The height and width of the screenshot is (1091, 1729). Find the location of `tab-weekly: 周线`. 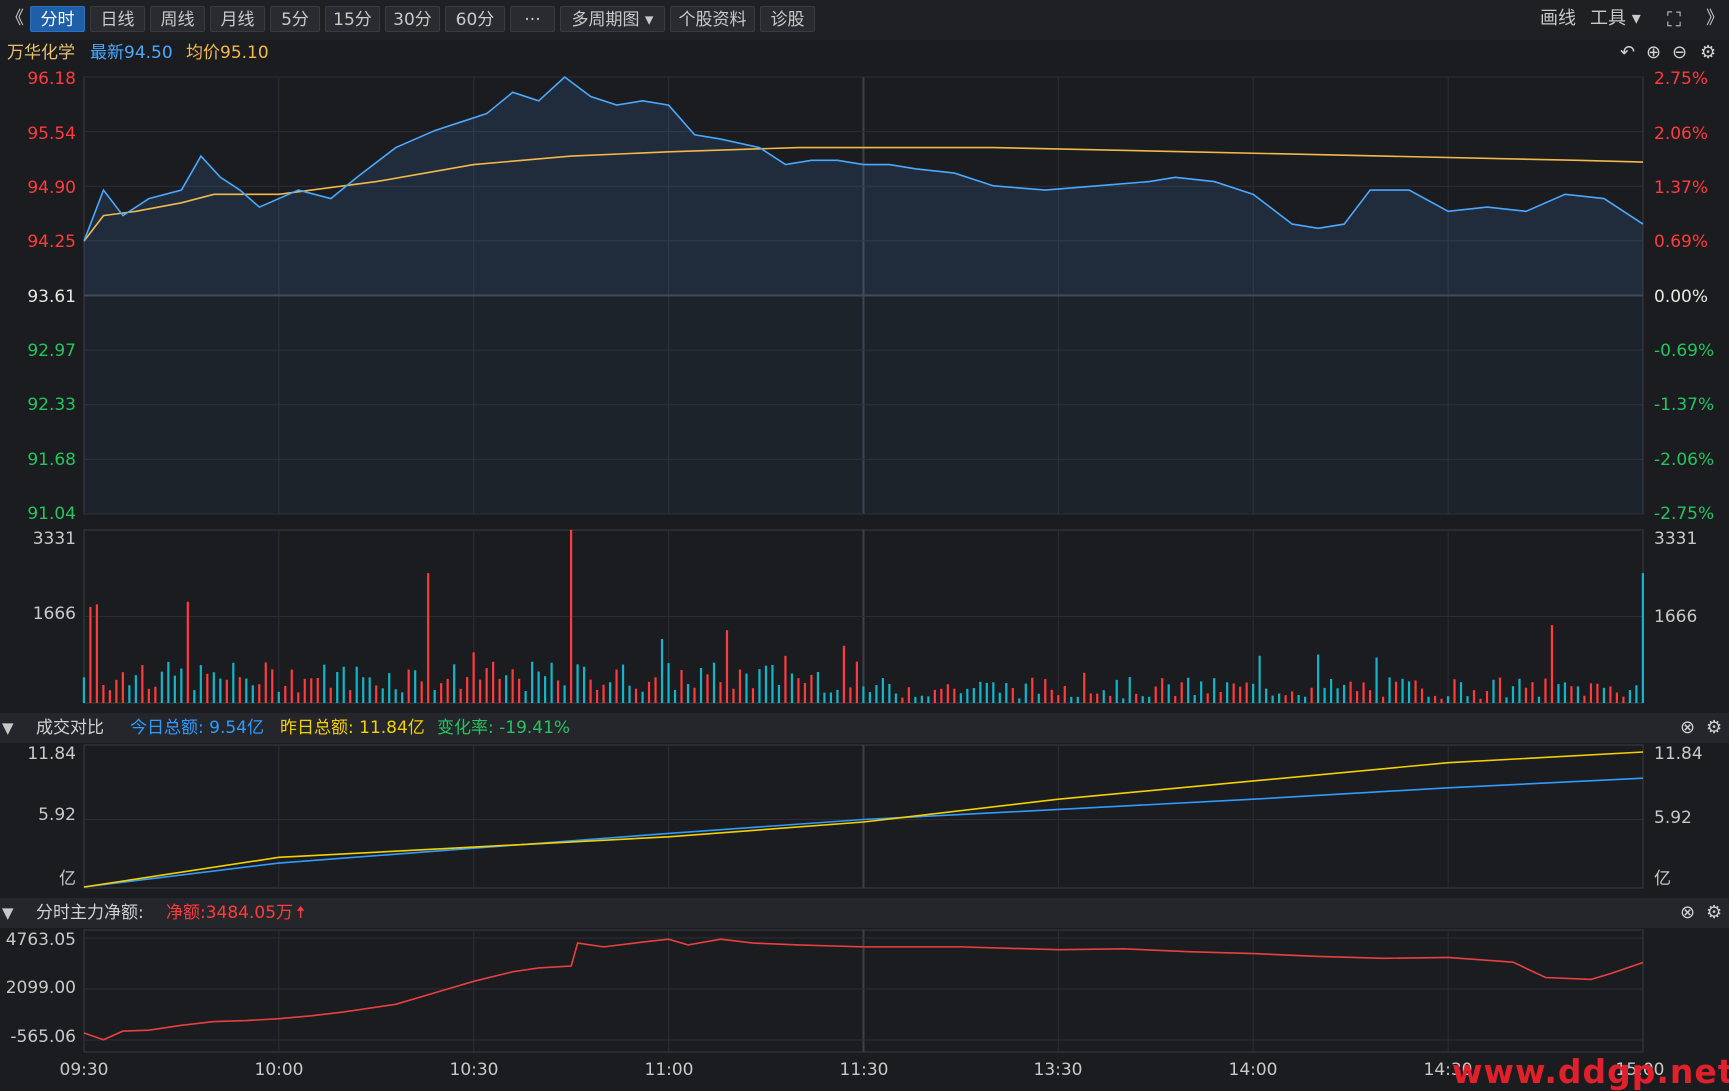

tab-weekly: 周线 is located at coordinates (177, 19).